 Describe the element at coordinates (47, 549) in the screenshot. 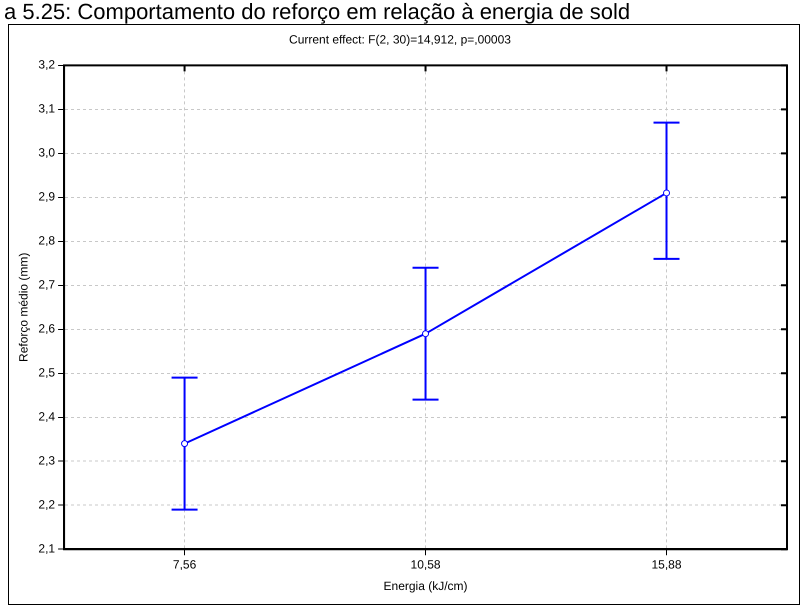

I see `y-tick-label: 2,1` at that location.